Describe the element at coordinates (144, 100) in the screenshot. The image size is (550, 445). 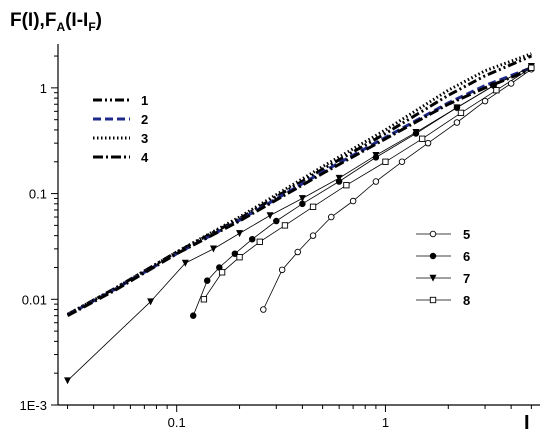
I see `legend-1-label: 1` at that location.